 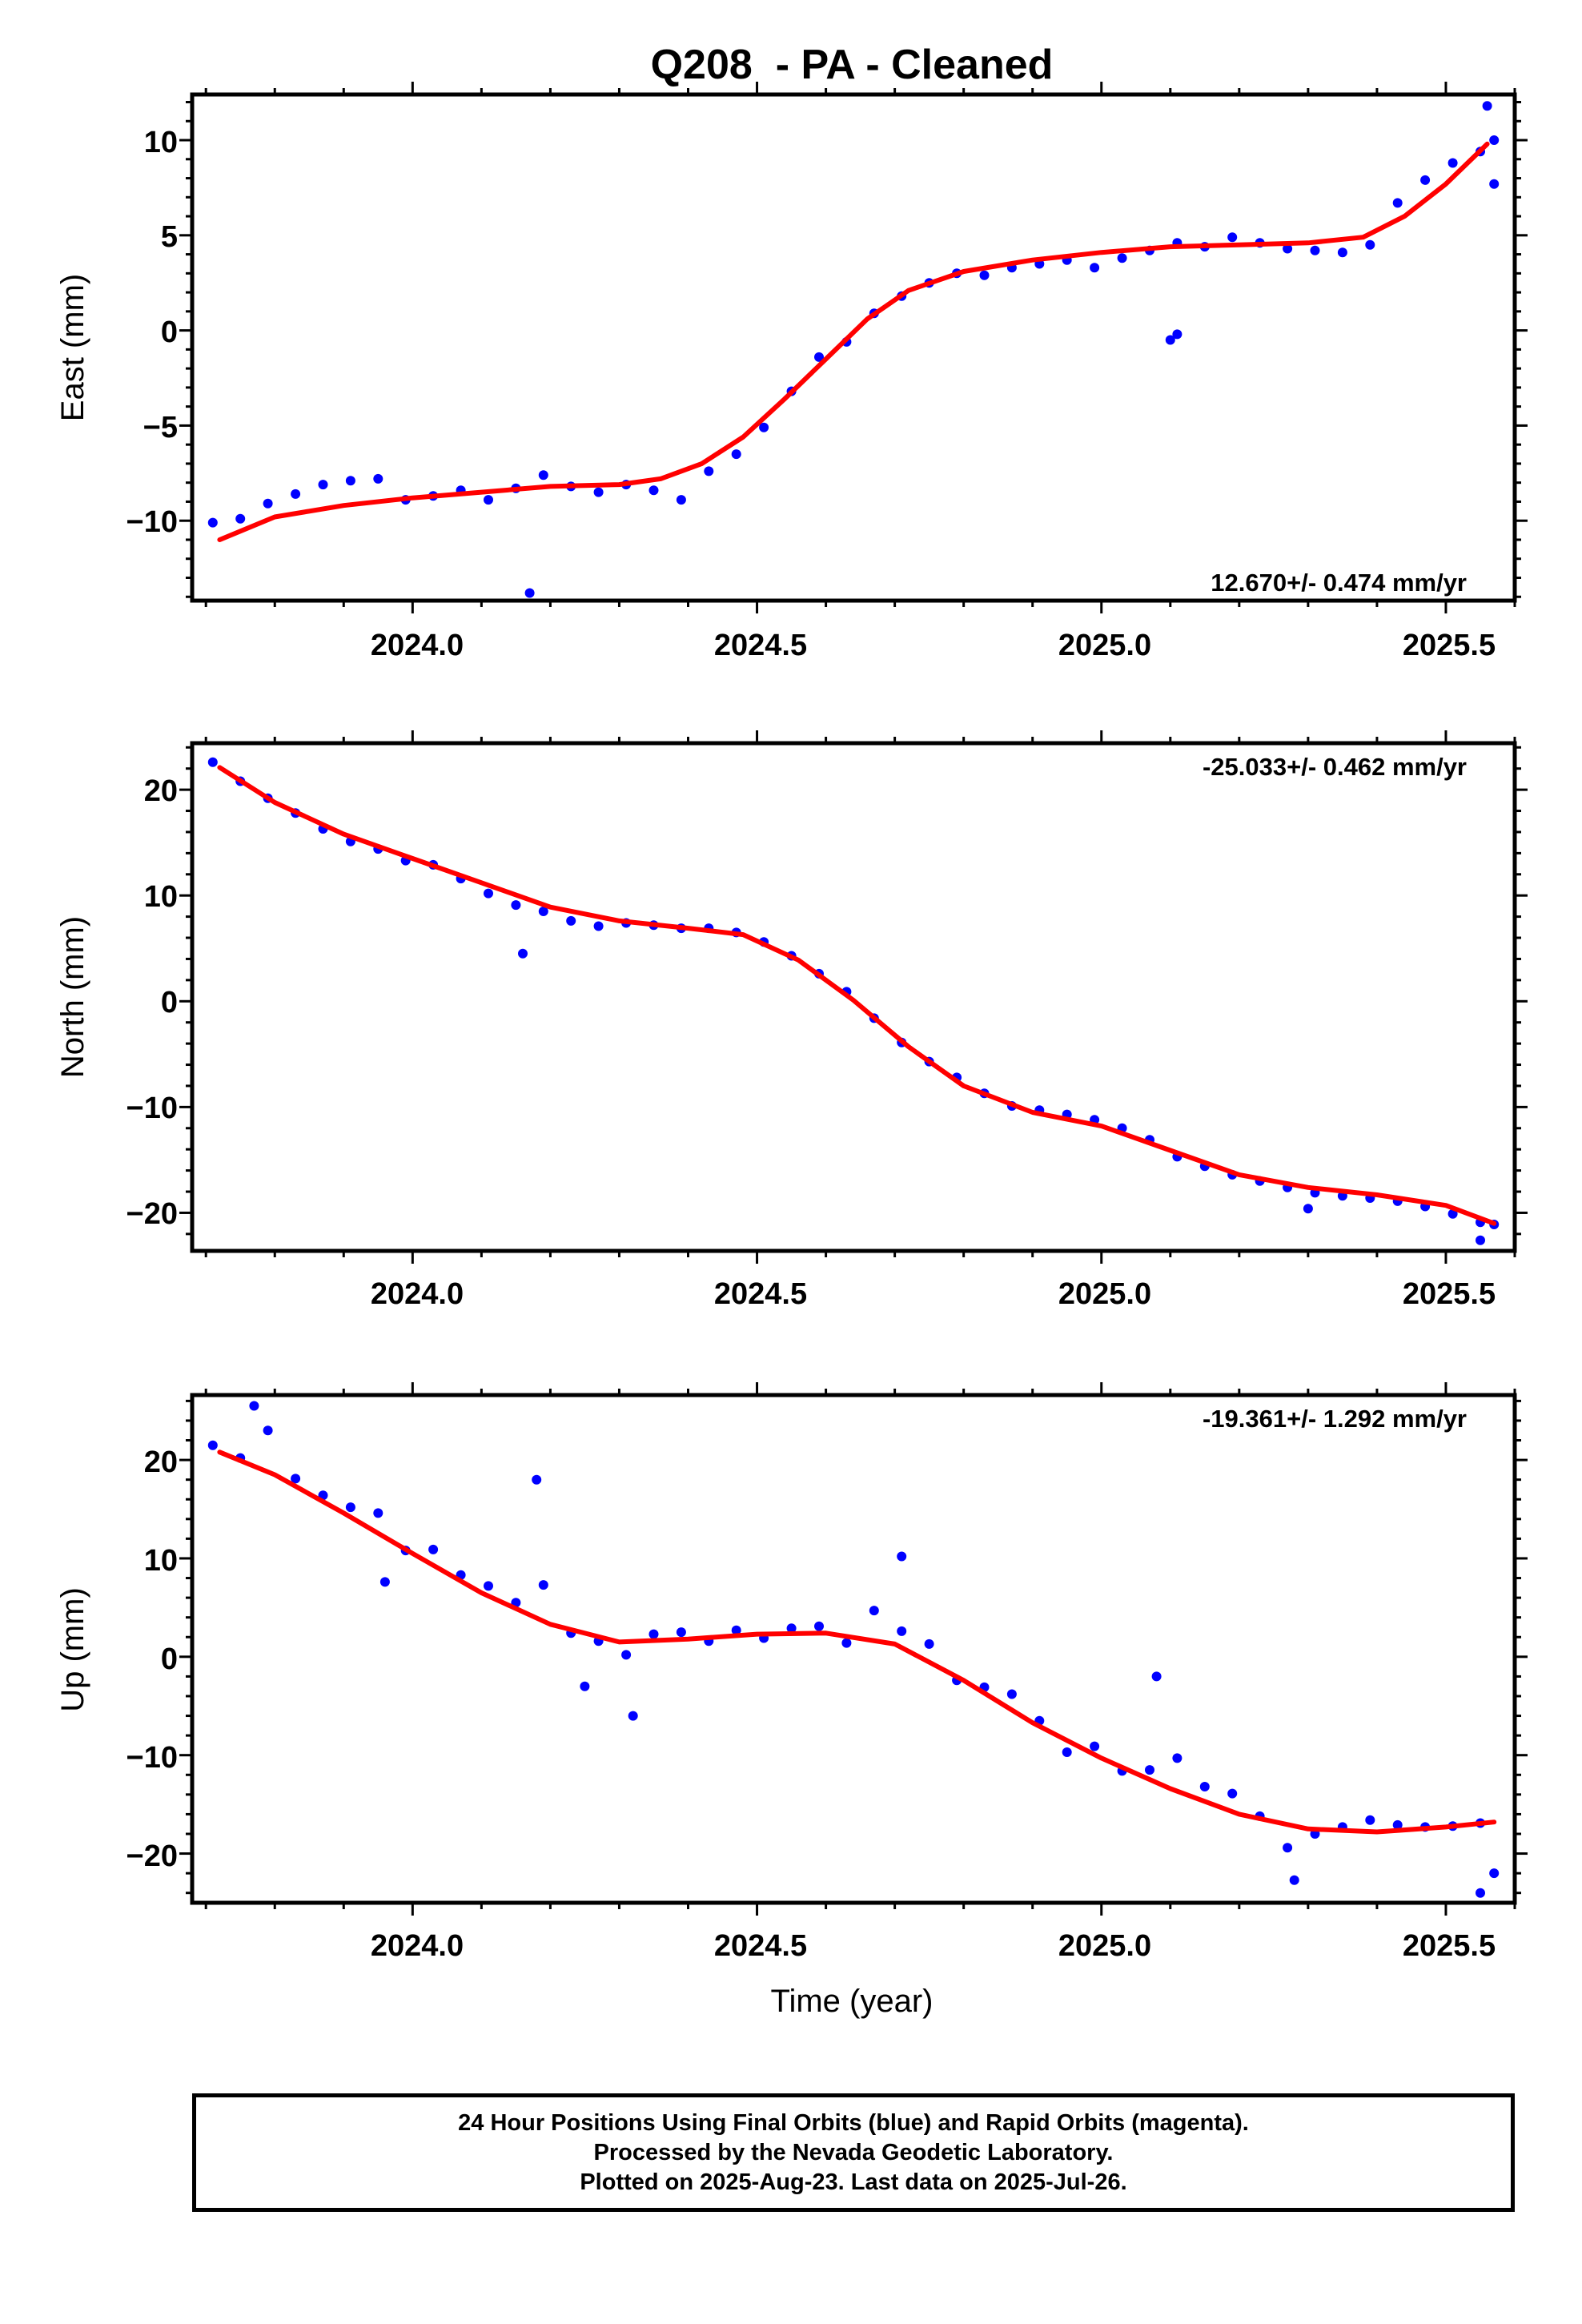 I want to click on chart-title: Q208 - PA - Cleaned, so click(x=852, y=65).